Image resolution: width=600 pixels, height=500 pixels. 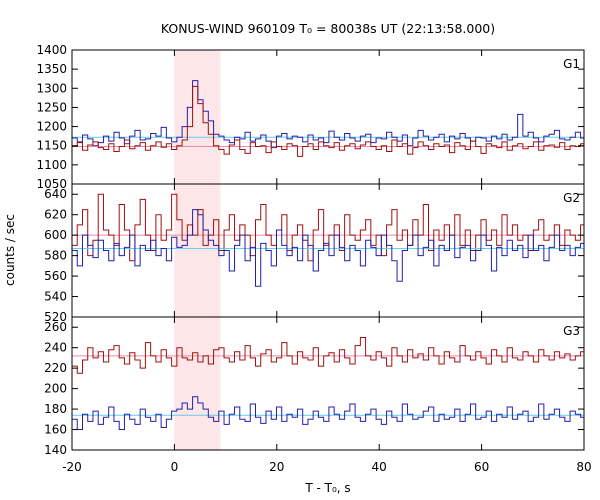 I want to click on panel-g2-y-tick-label: 520, so click(x=55, y=317).